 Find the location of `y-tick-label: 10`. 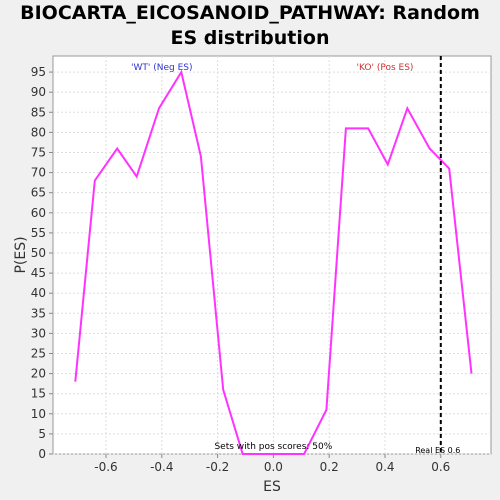

y-tick-label: 10 is located at coordinates (38, 414).